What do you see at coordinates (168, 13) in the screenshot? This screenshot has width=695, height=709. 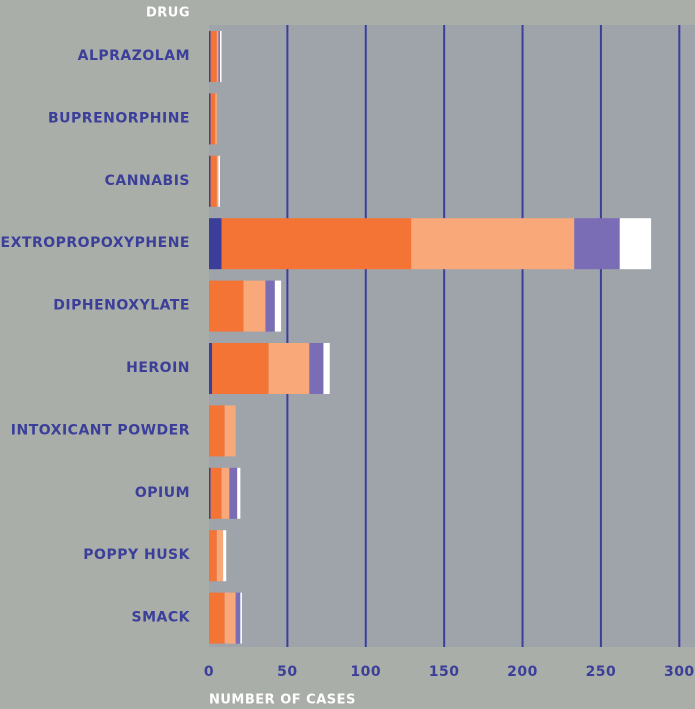 I see `axis-title: DRUG` at bounding box center [168, 13].